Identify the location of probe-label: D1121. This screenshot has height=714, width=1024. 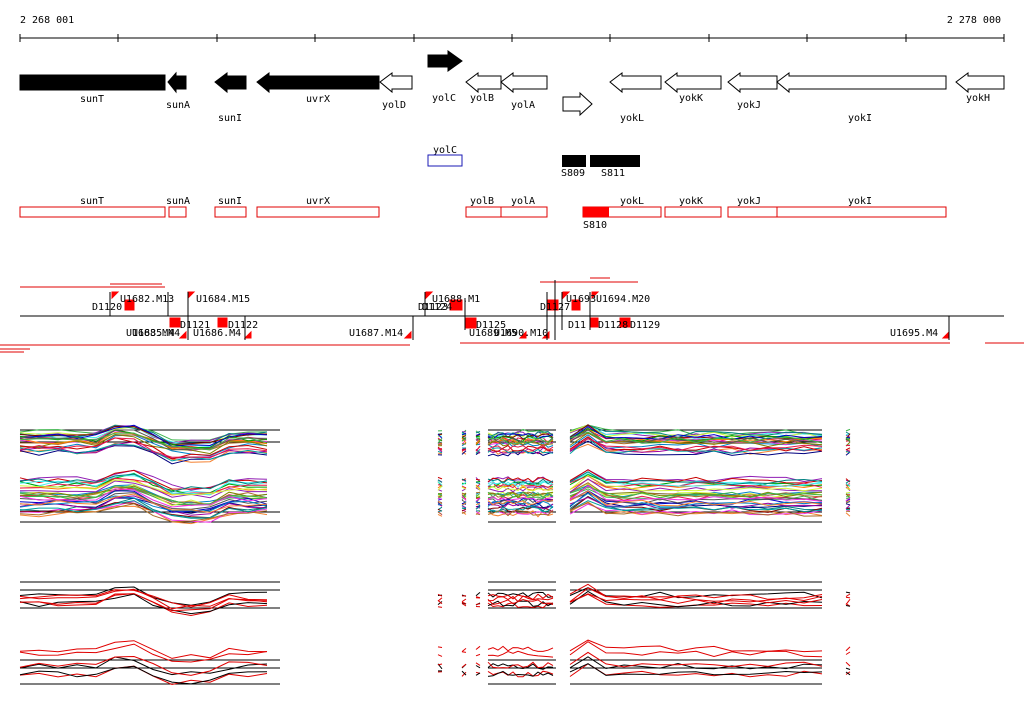
(195, 325).